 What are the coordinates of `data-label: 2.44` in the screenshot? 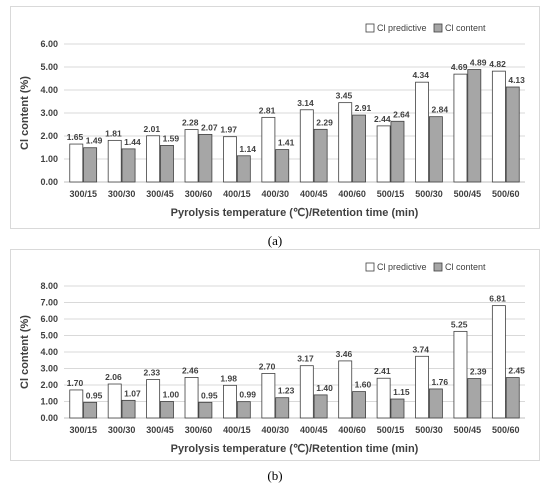 It's located at (382, 119).